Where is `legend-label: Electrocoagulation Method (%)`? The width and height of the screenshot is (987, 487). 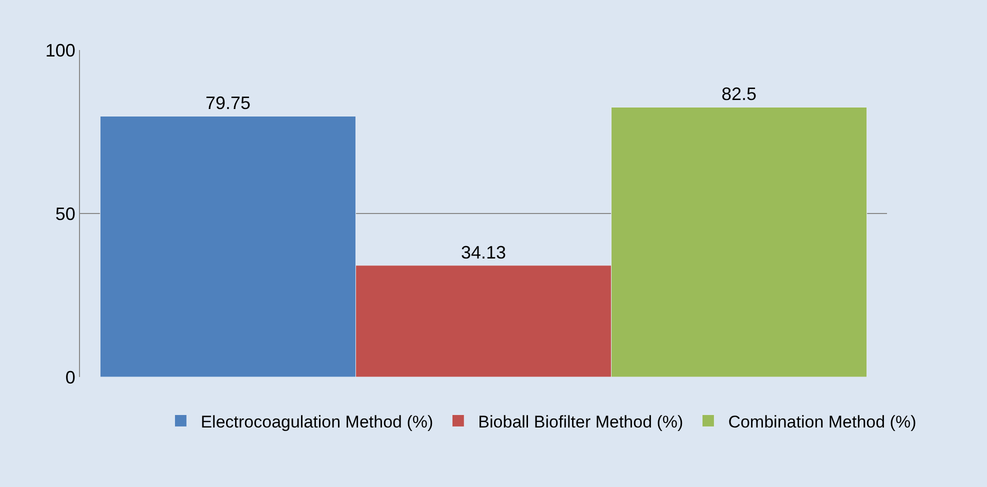 legend-label: Electrocoagulation Method (%) is located at coordinates (317, 422).